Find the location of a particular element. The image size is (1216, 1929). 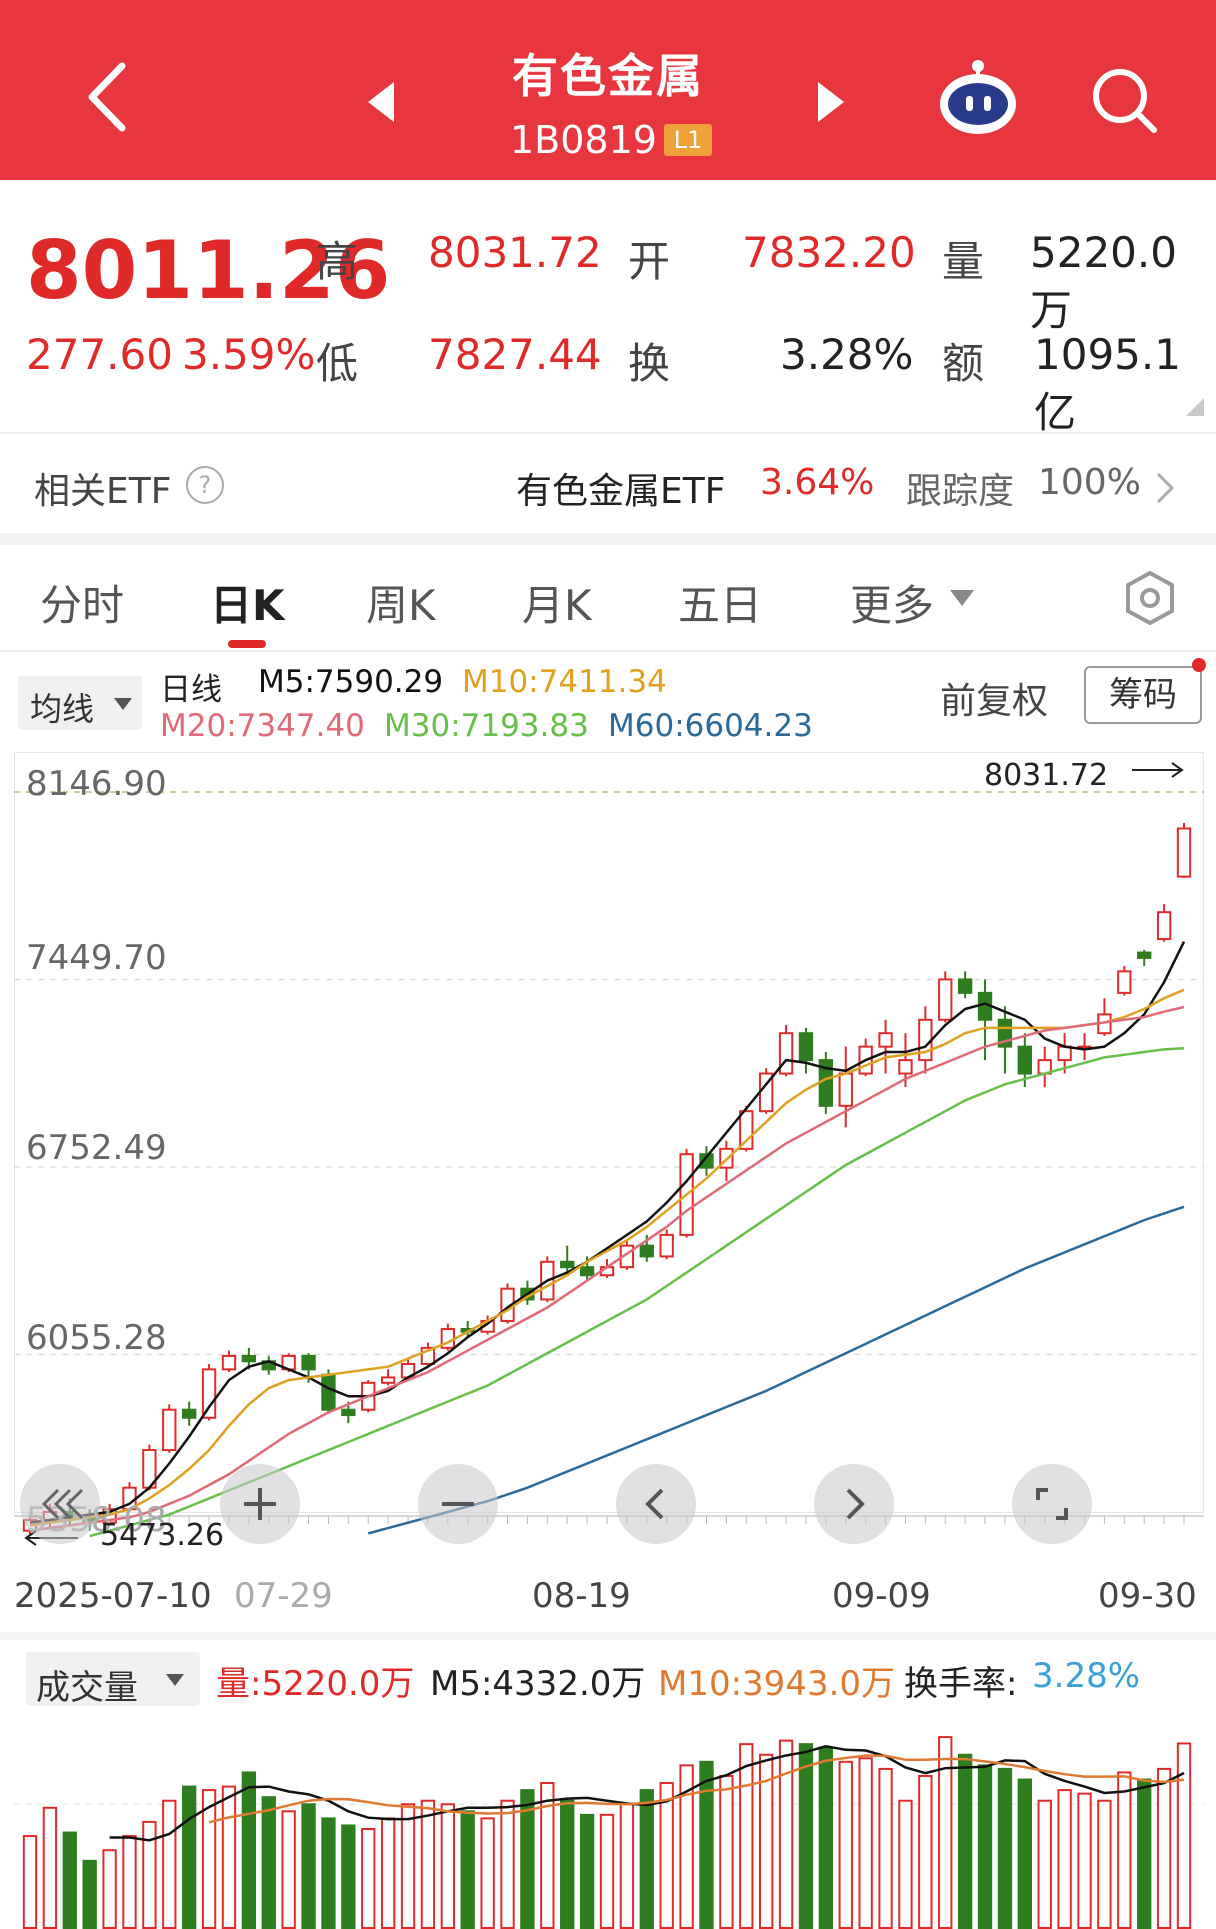

scroll-right-button is located at coordinates (854, 1504).